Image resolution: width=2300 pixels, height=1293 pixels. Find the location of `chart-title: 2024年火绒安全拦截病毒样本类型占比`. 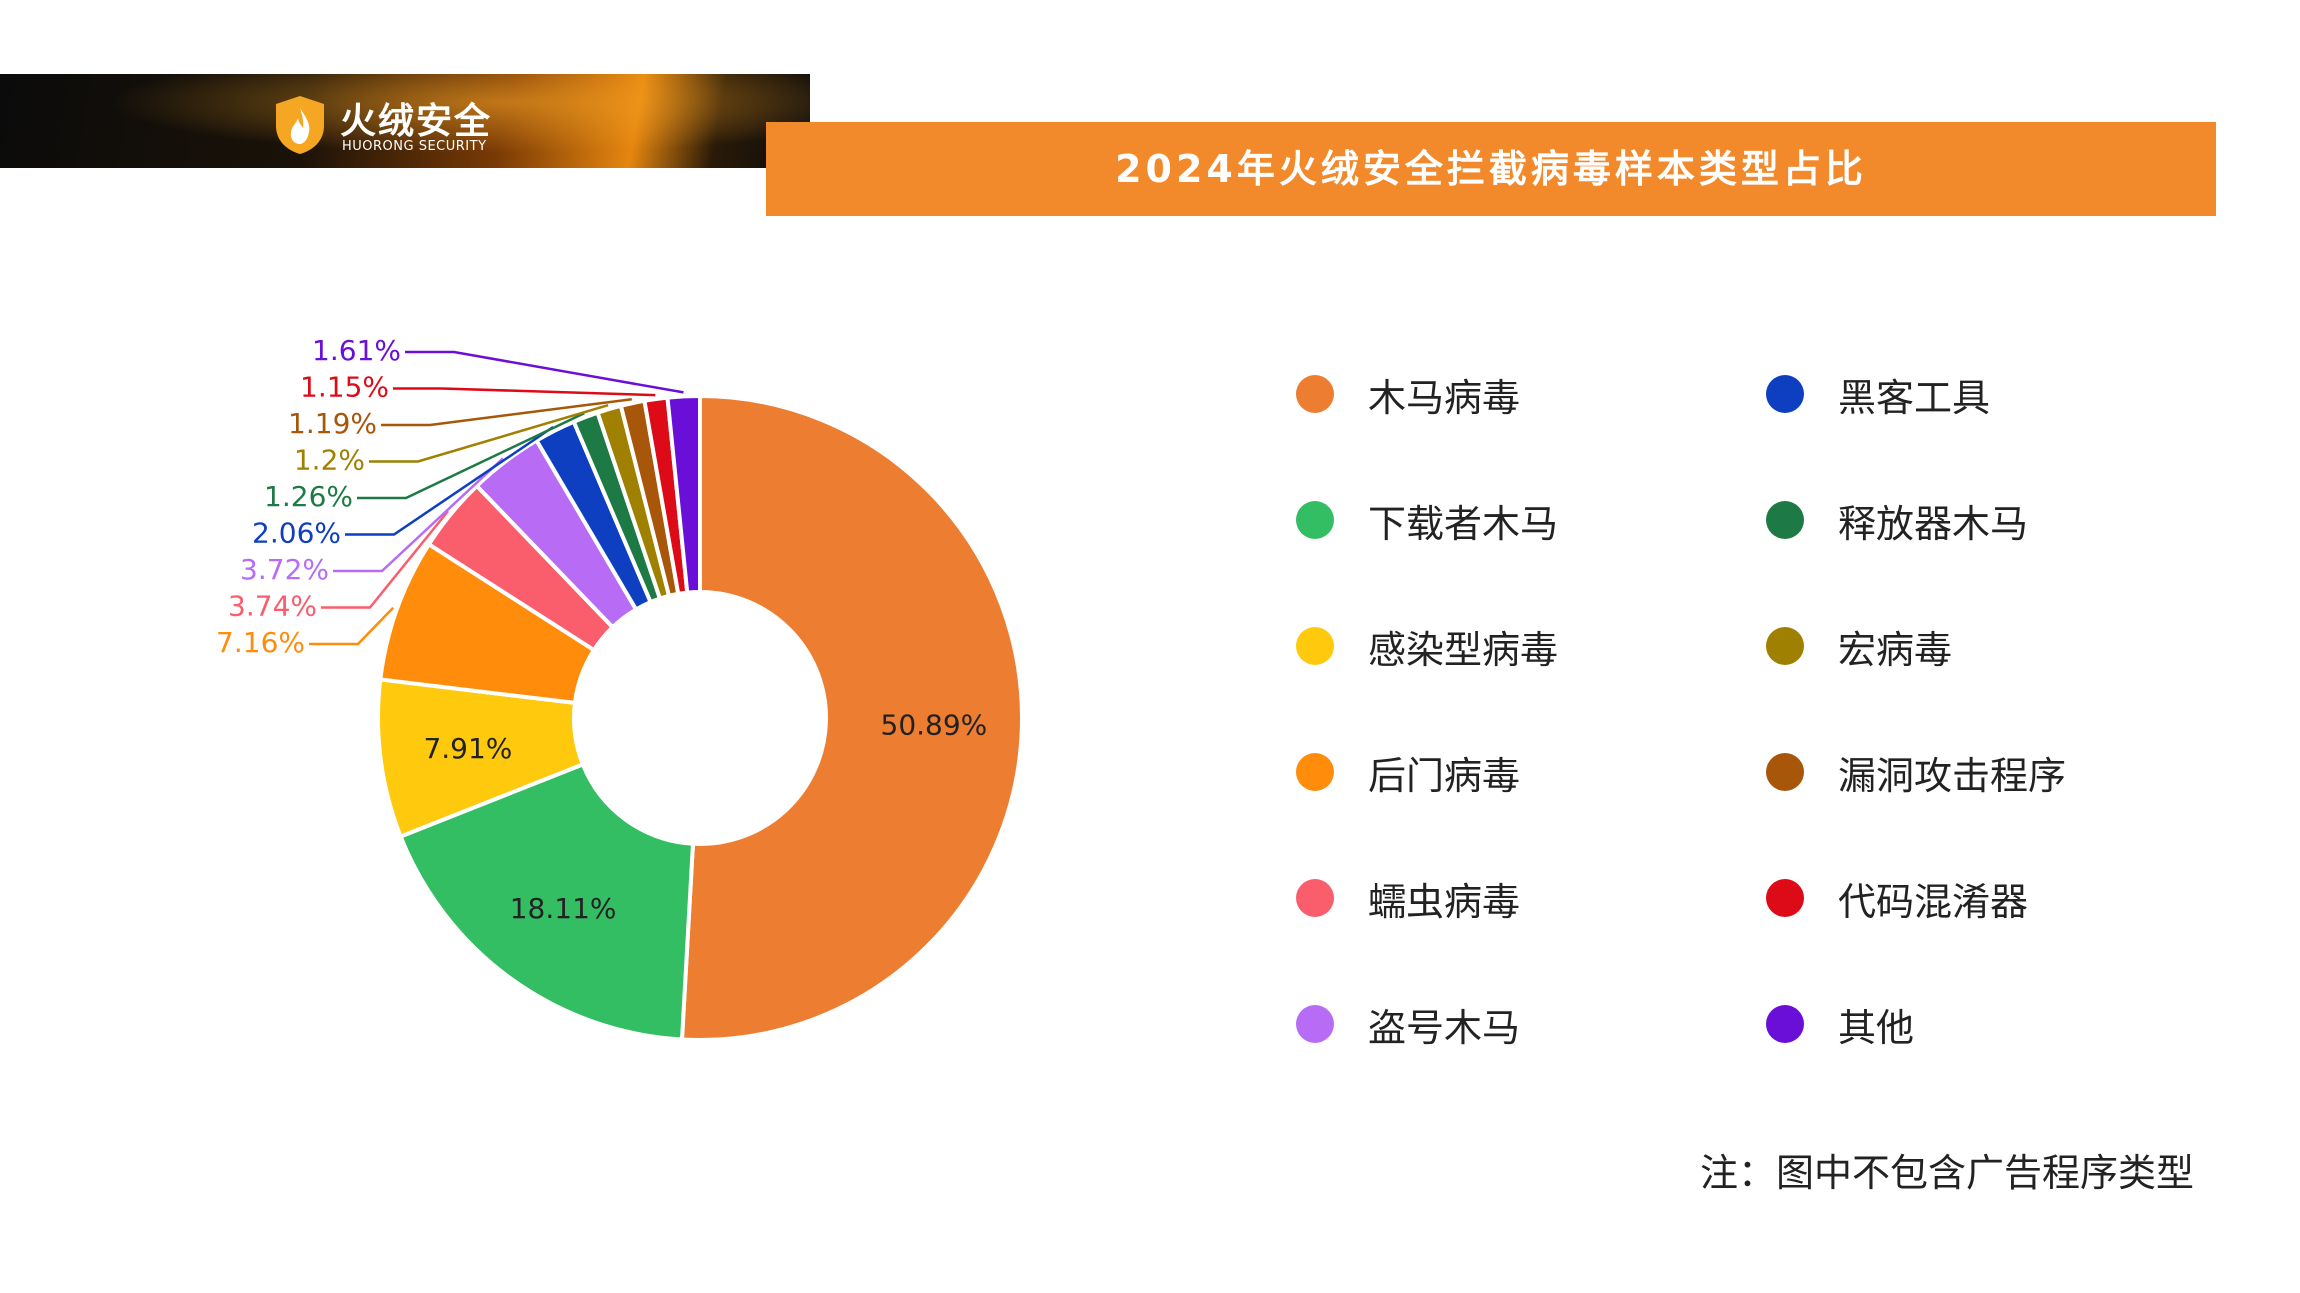

chart-title: 2024年火绒安全拦截病毒样本类型占比 is located at coordinates (1491, 169).